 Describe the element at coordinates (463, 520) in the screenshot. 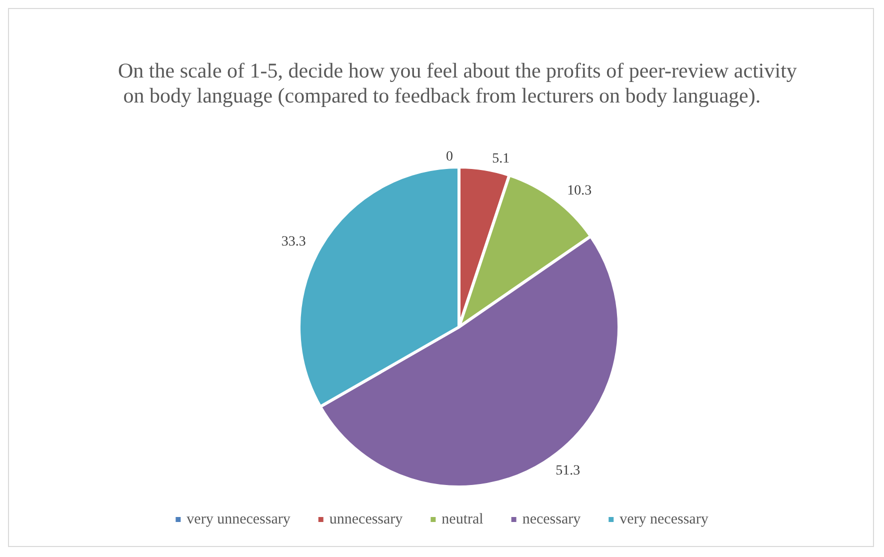

I see `legend-label: neutral` at that location.